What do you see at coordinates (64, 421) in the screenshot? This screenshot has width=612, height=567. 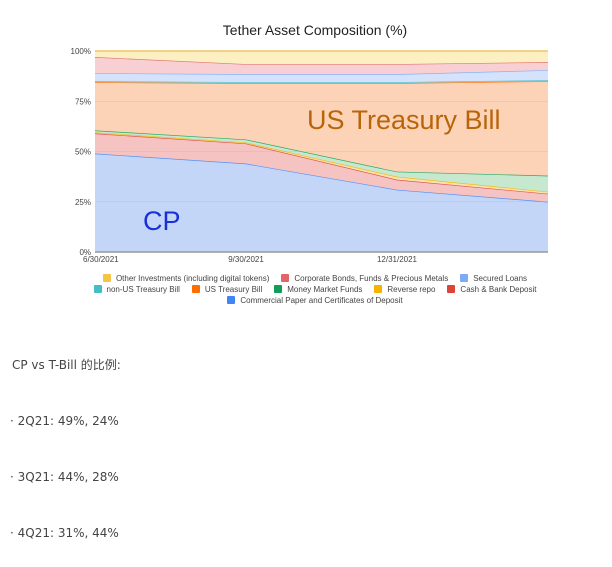 I see `note-item-2q21: · 2Q21: 49%, 24%` at bounding box center [64, 421].